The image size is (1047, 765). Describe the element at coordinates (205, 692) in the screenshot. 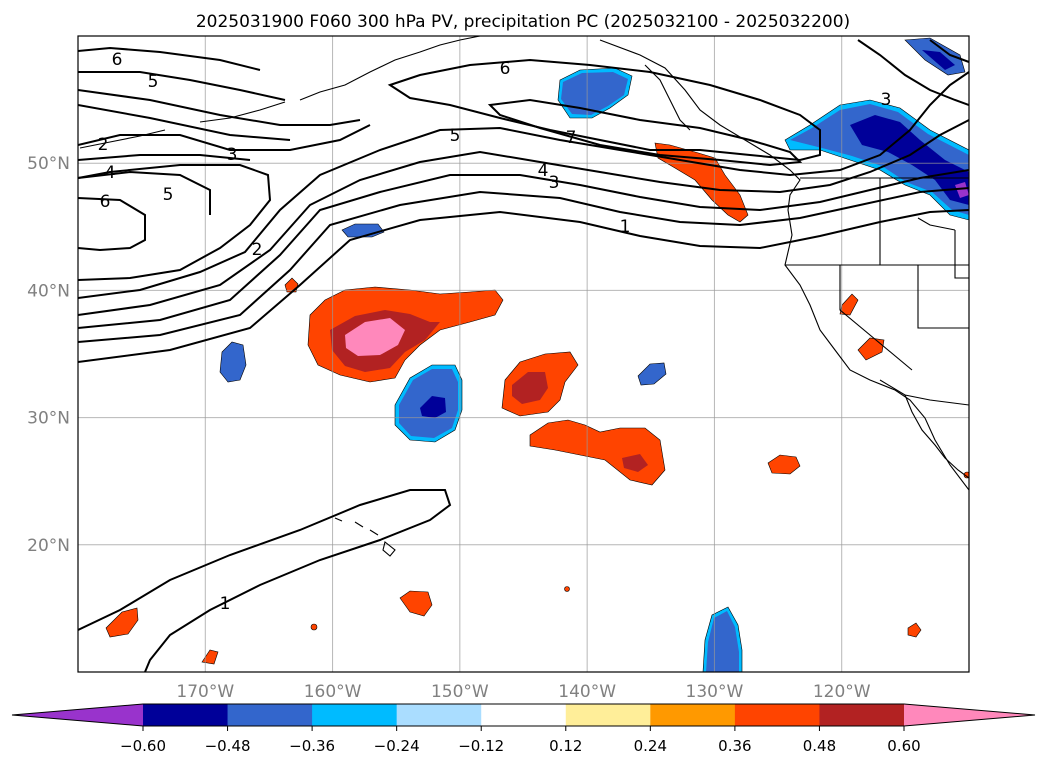

I see `lon-tick-label: 170°W` at that location.